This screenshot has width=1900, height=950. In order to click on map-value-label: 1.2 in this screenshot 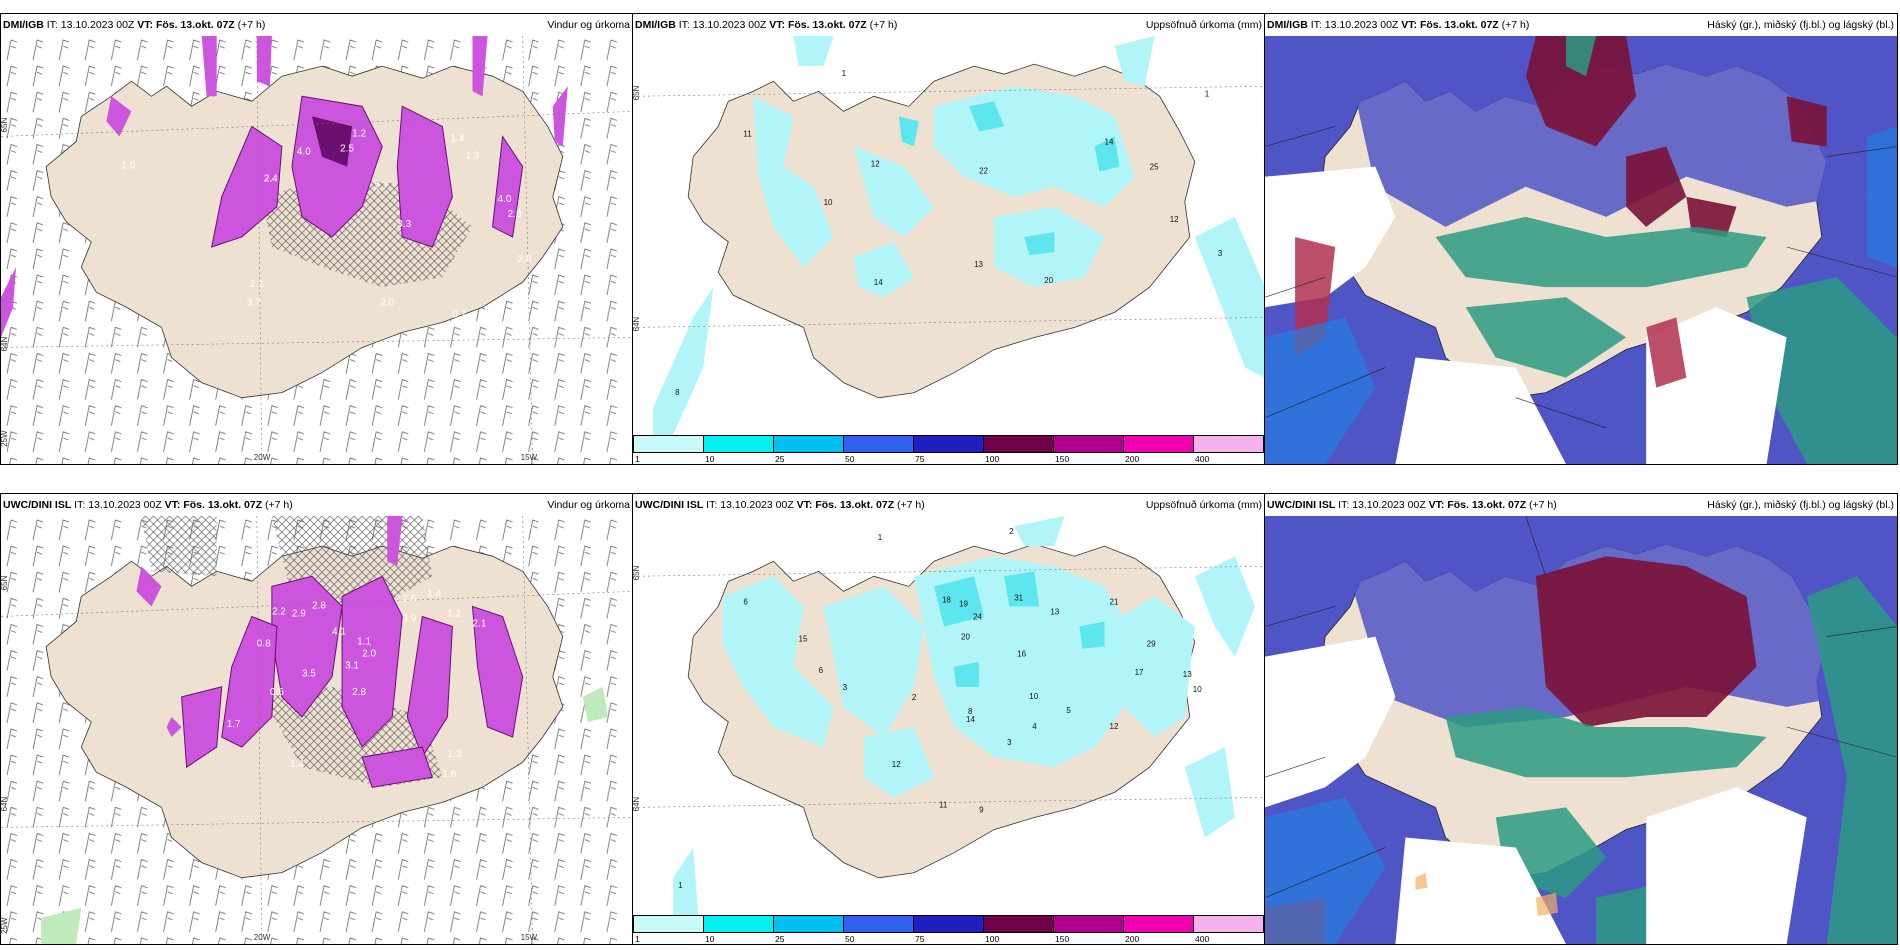, I will do `click(359, 133)`.